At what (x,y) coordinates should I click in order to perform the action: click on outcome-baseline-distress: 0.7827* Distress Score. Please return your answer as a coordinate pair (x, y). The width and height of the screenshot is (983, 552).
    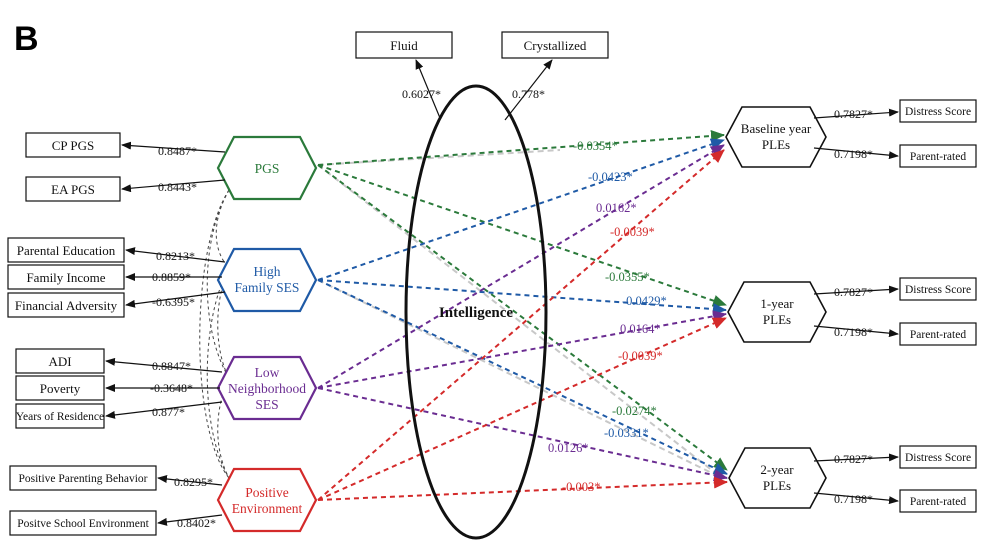
    Looking at the image, I should click on (895, 111).